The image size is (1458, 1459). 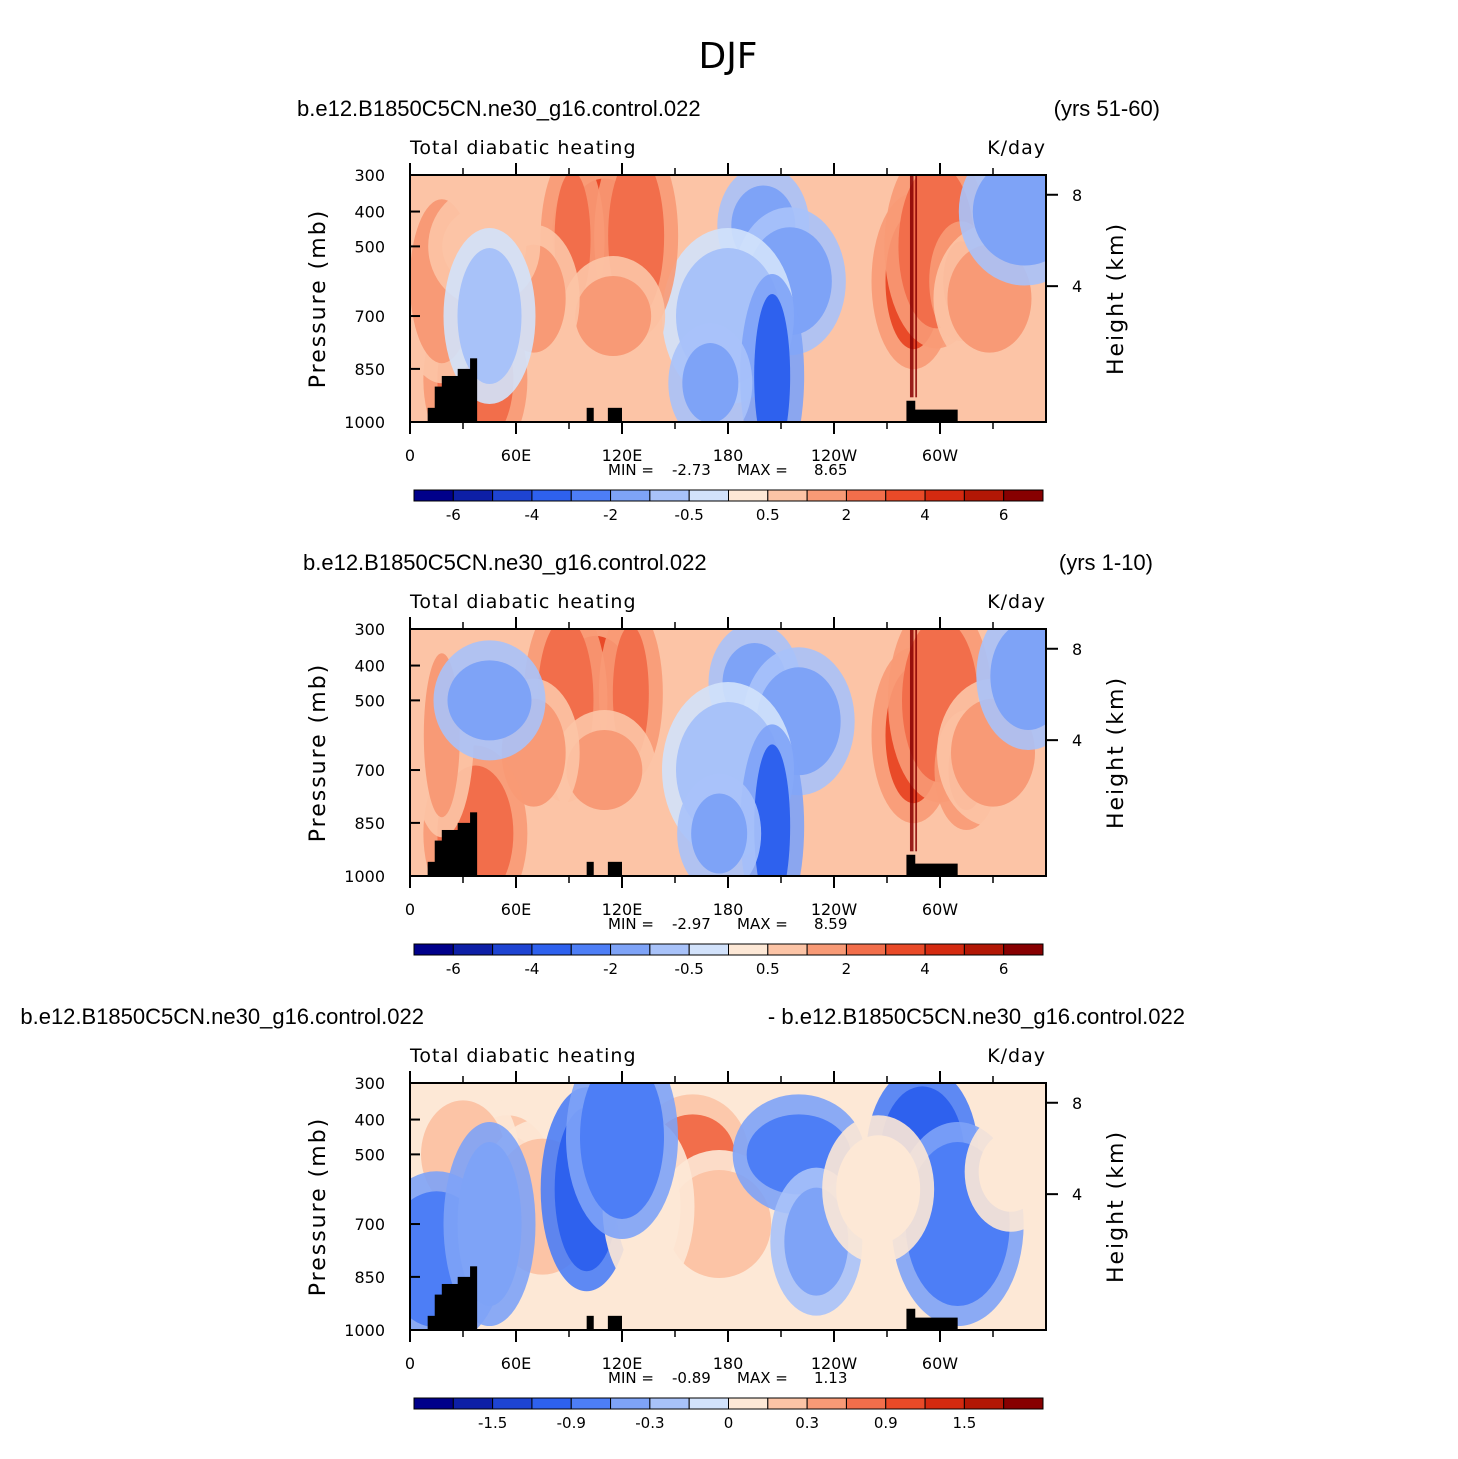 I want to click on colorbar-label: 4, so click(x=925, y=515).